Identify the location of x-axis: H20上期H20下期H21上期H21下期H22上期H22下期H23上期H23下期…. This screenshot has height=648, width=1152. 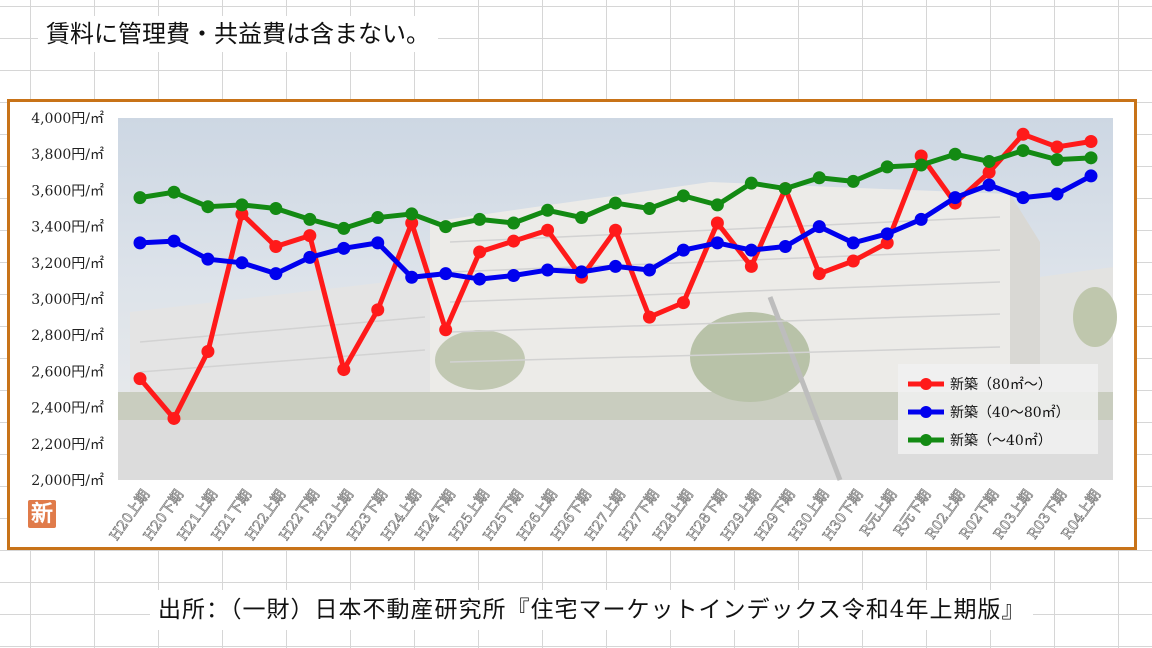
(606, 515).